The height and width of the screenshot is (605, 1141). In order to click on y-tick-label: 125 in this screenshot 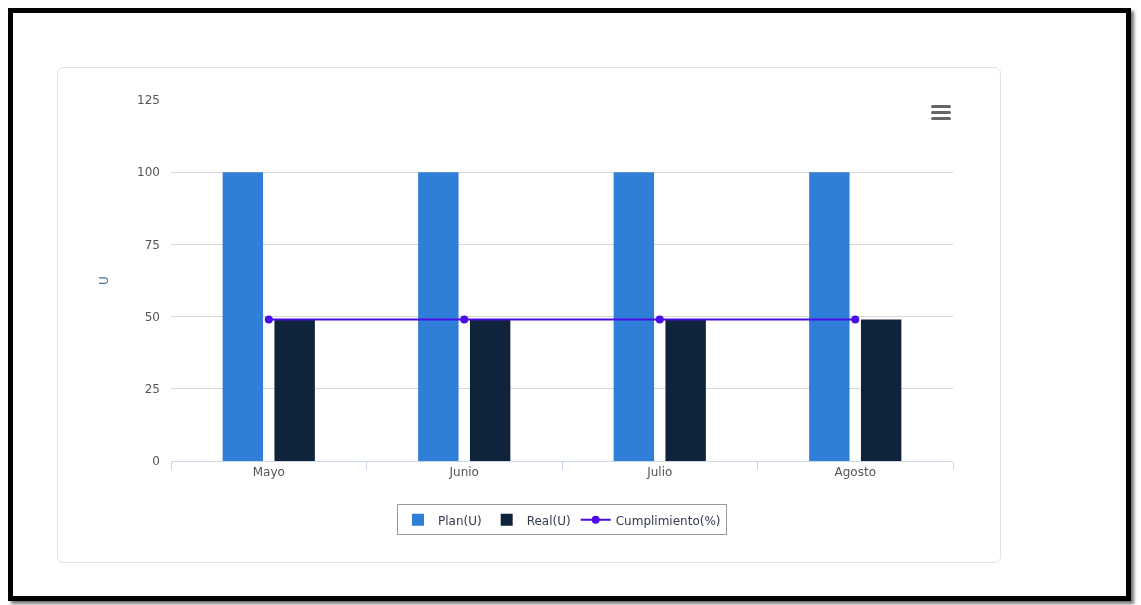, I will do `click(148, 100)`.